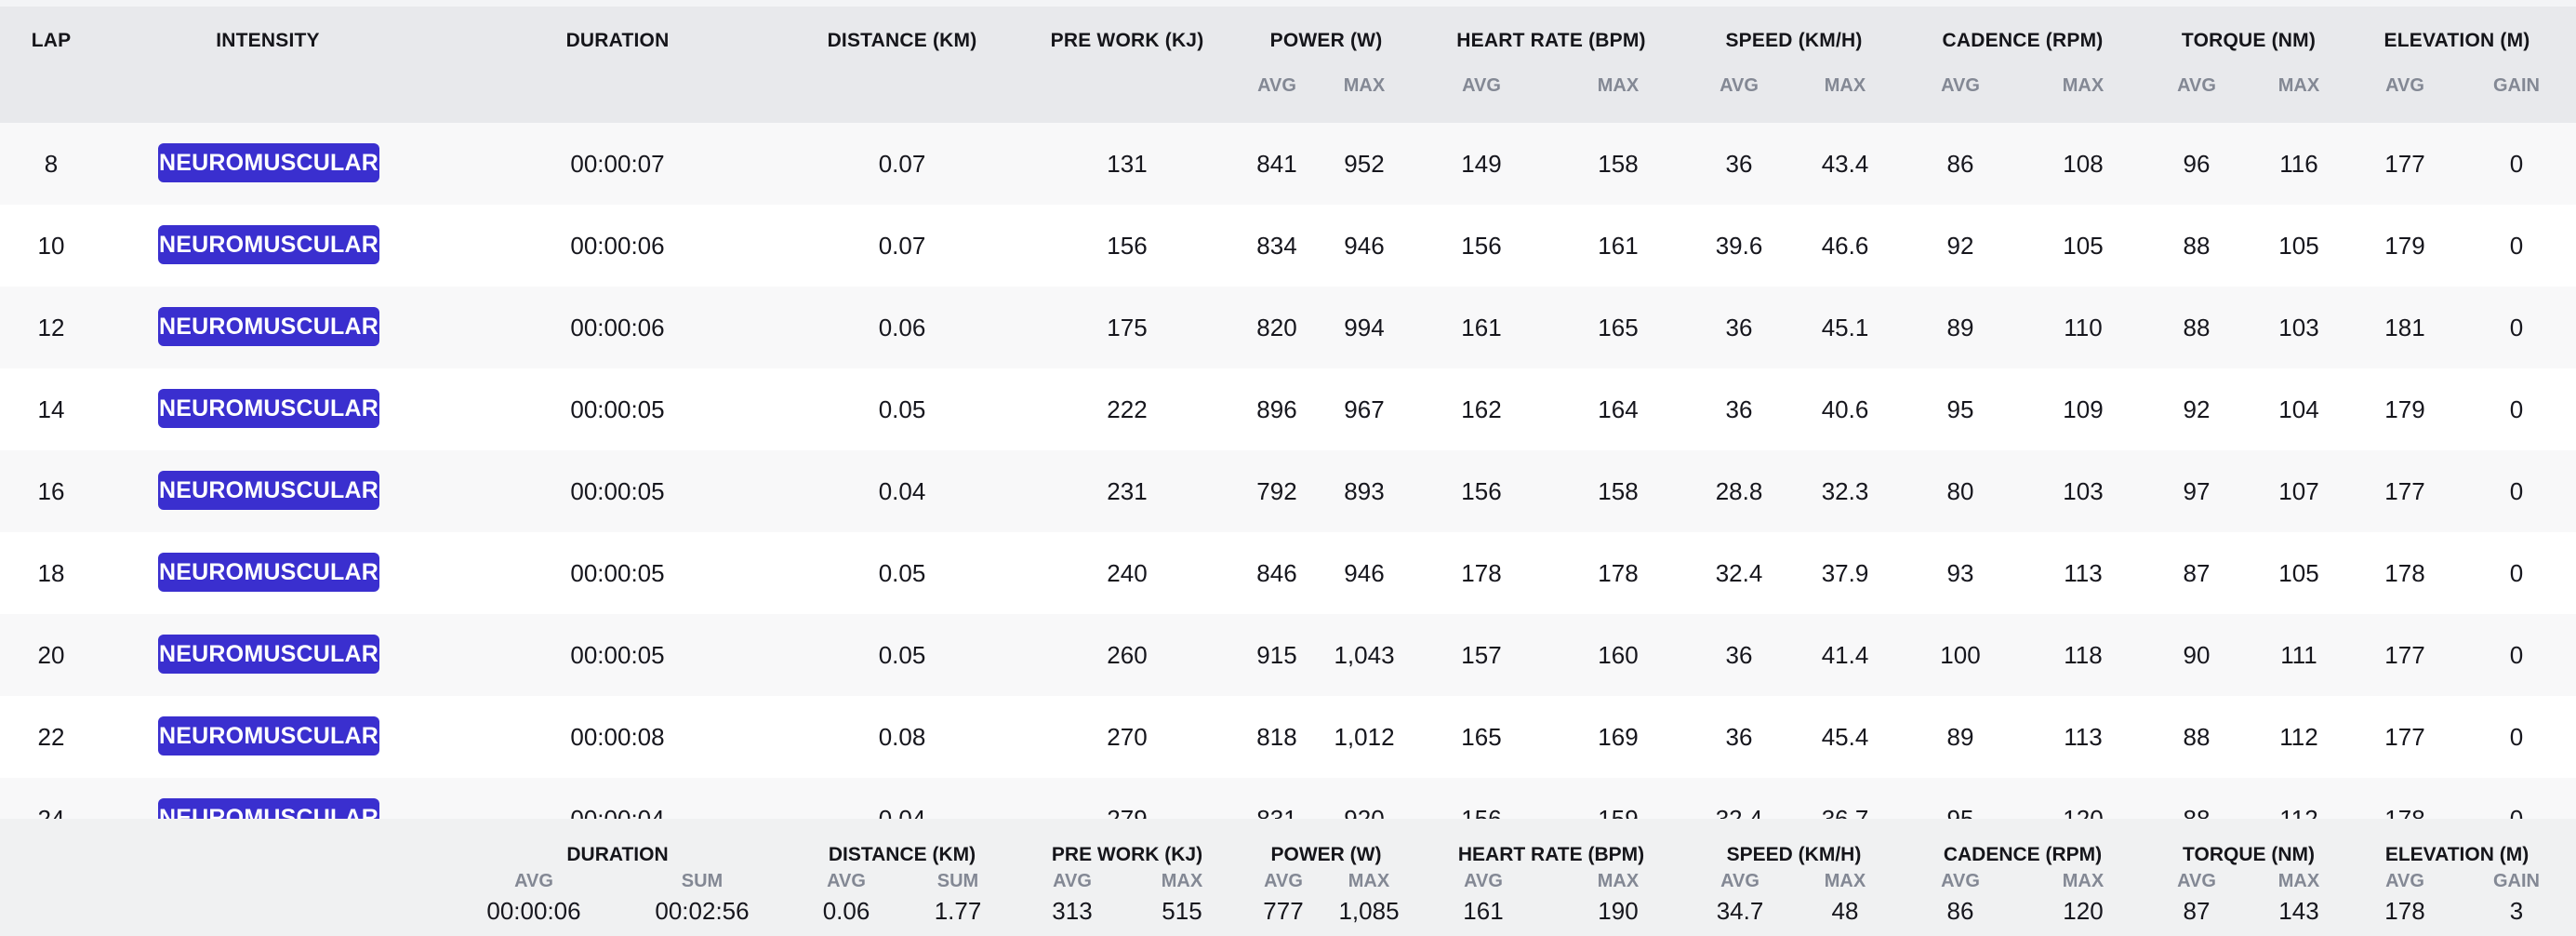 This screenshot has height=936, width=2576. Describe the element at coordinates (1364, 737) in the screenshot. I see `cell-power-max: 1,012` at that location.